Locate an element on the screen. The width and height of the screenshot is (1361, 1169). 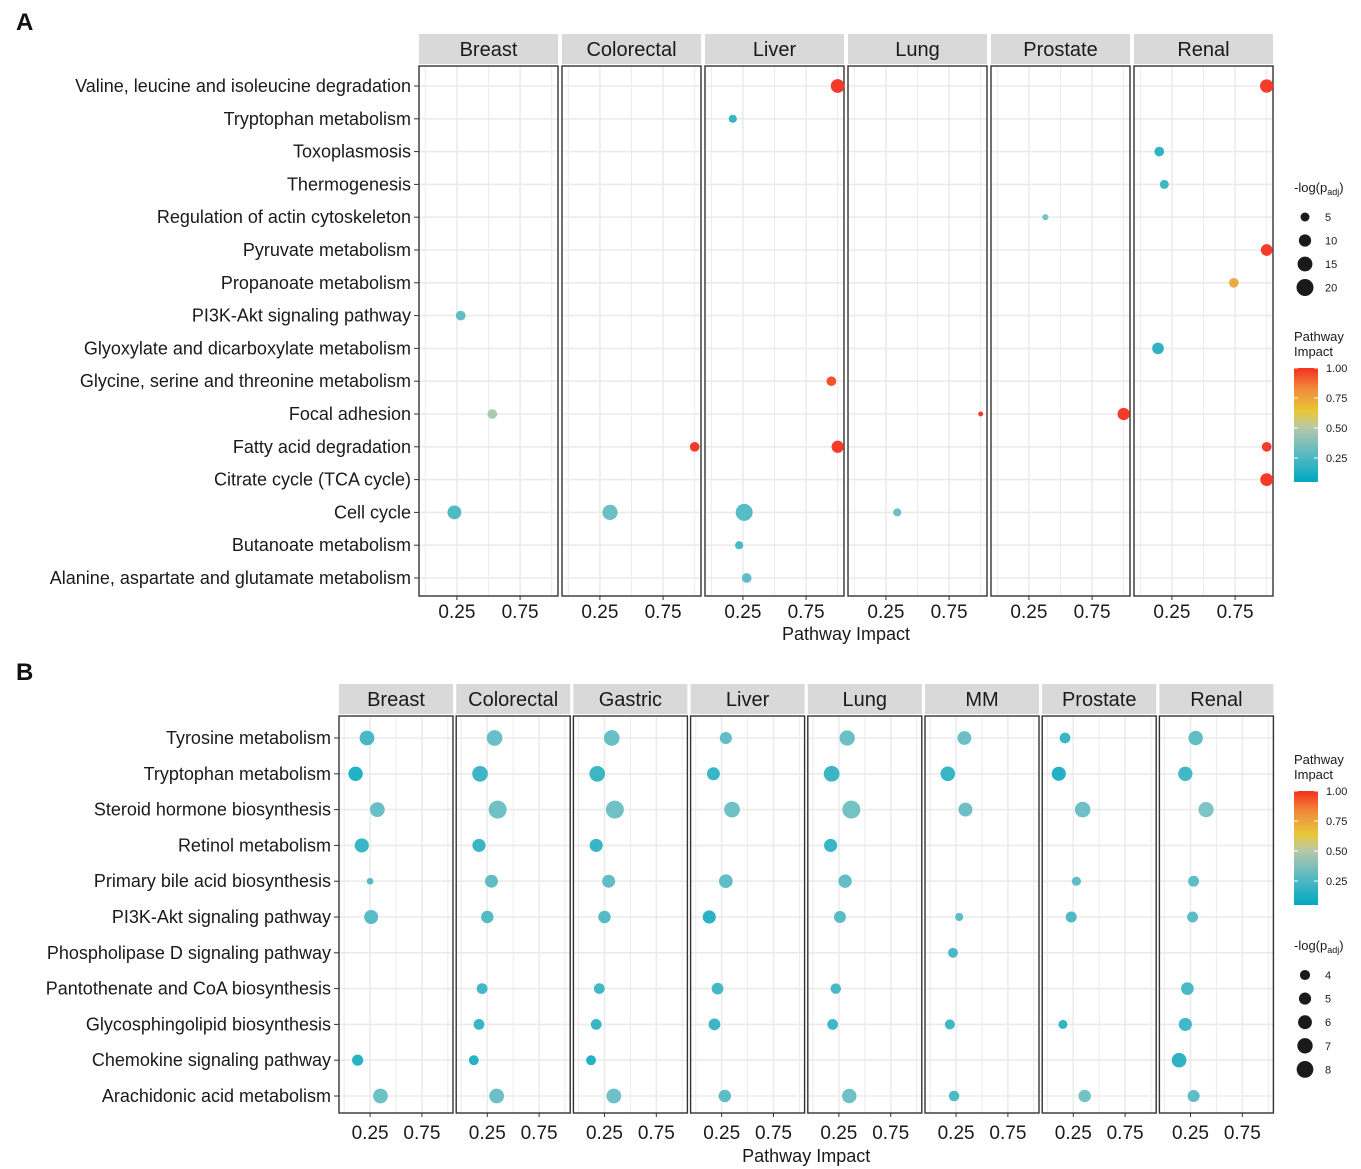
facet-mm: MM 0.25 0.75 is located at coordinates (982, 914).